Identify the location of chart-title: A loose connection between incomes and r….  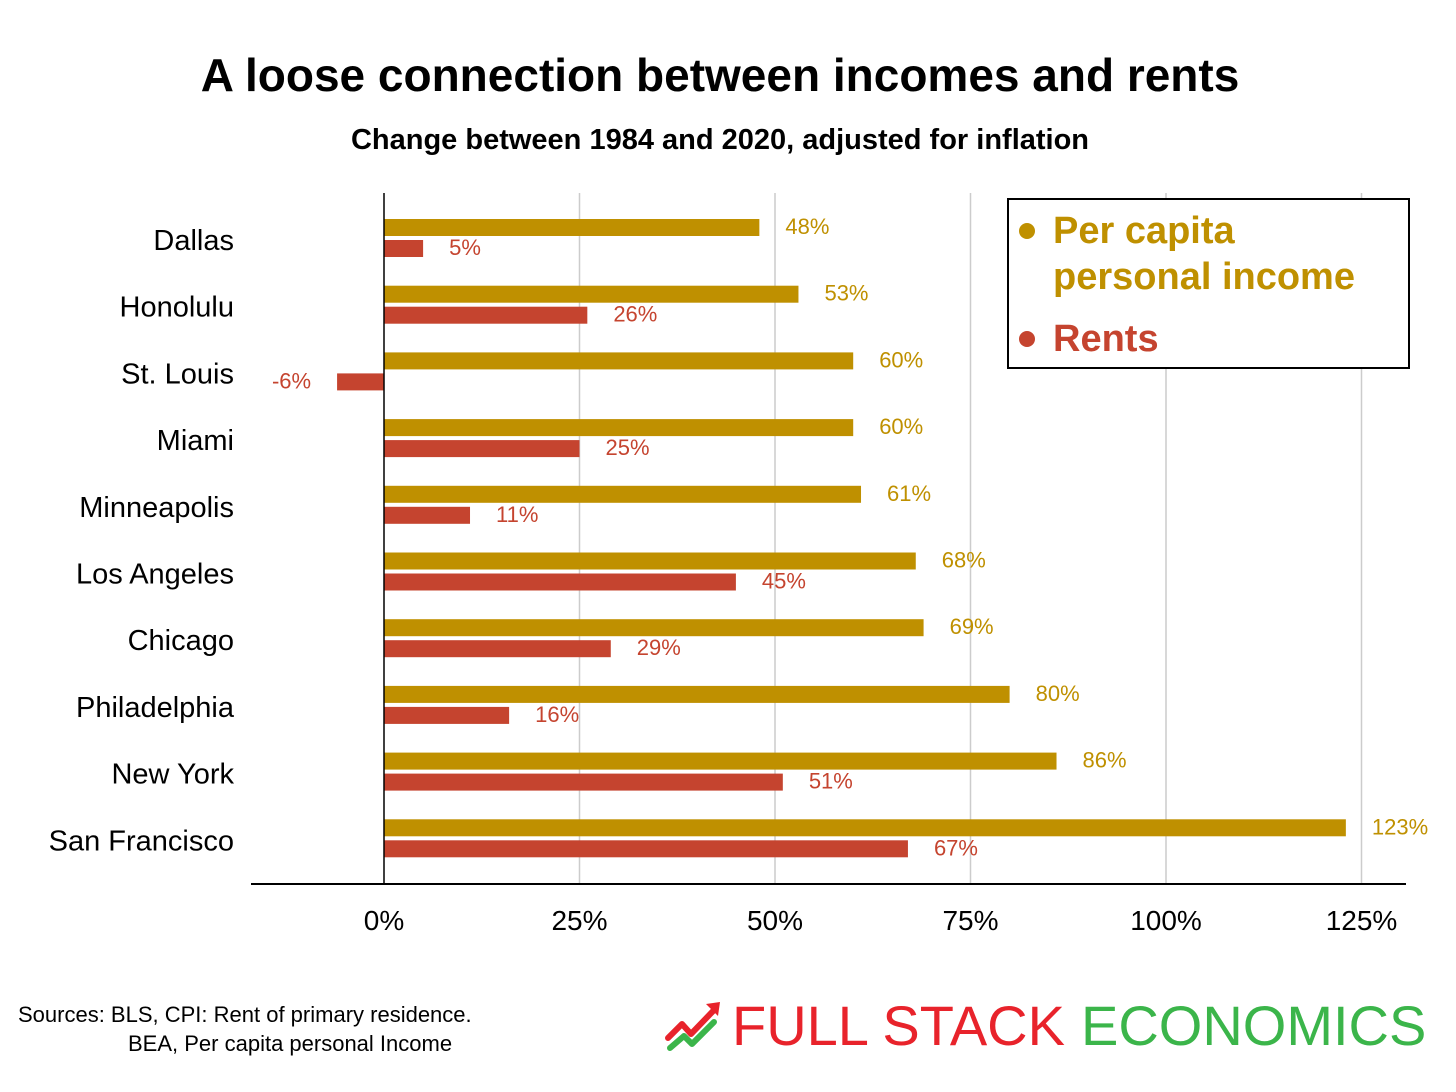
(720, 75).